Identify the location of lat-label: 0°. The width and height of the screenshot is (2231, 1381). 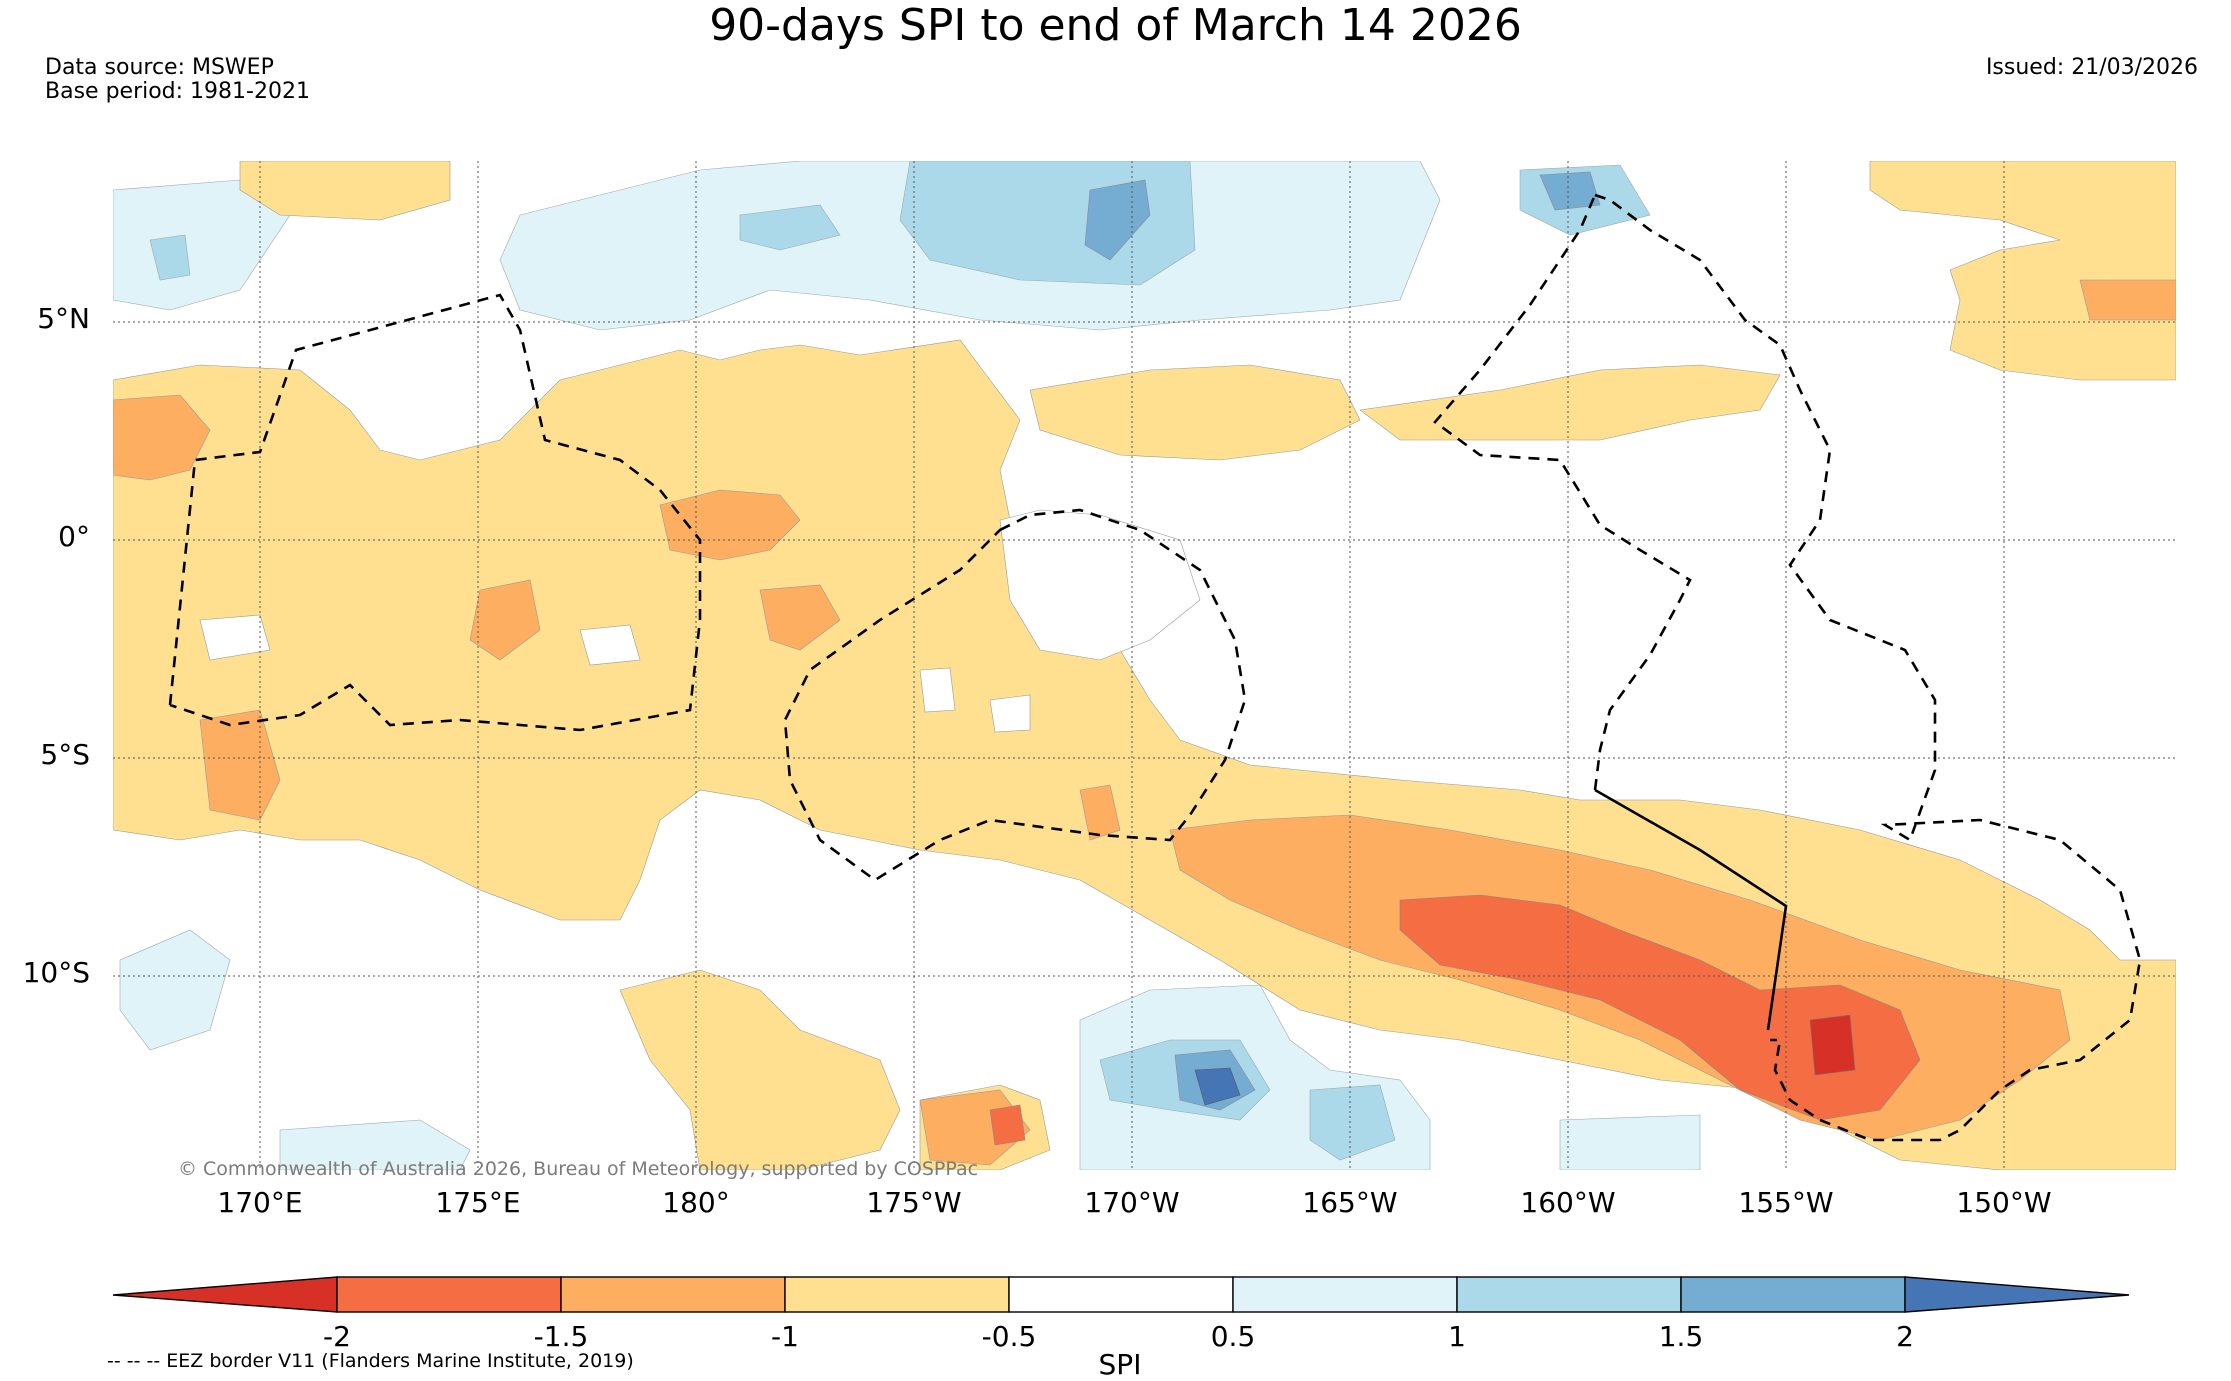
(74, 536).